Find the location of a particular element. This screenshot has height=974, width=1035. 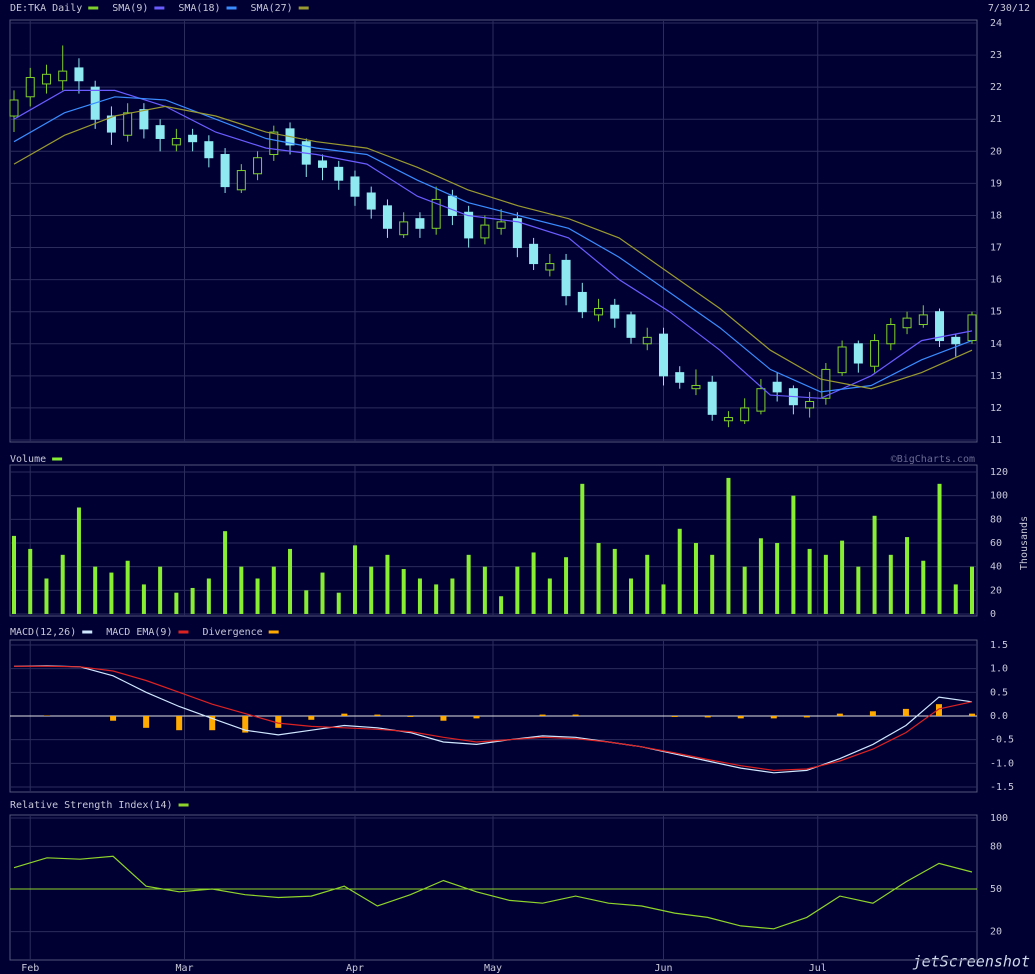

y-tick-label: 12 is located at coordinates (996, 408).